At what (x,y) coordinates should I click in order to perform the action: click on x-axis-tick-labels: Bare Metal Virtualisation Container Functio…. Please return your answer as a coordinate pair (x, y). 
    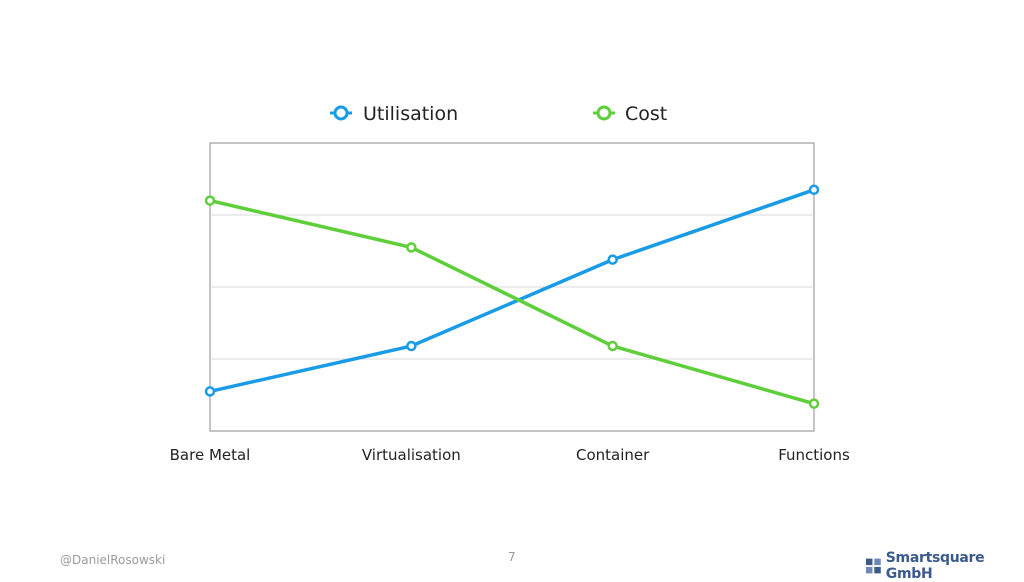
    Looking at the image, I should click on (510, 455).